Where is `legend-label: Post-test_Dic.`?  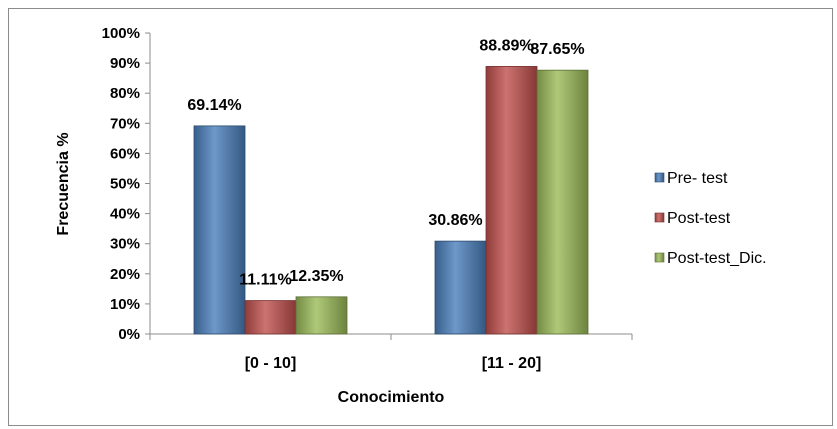
legend-label: Post-test_Dic. is located at coordinates (717, 258).